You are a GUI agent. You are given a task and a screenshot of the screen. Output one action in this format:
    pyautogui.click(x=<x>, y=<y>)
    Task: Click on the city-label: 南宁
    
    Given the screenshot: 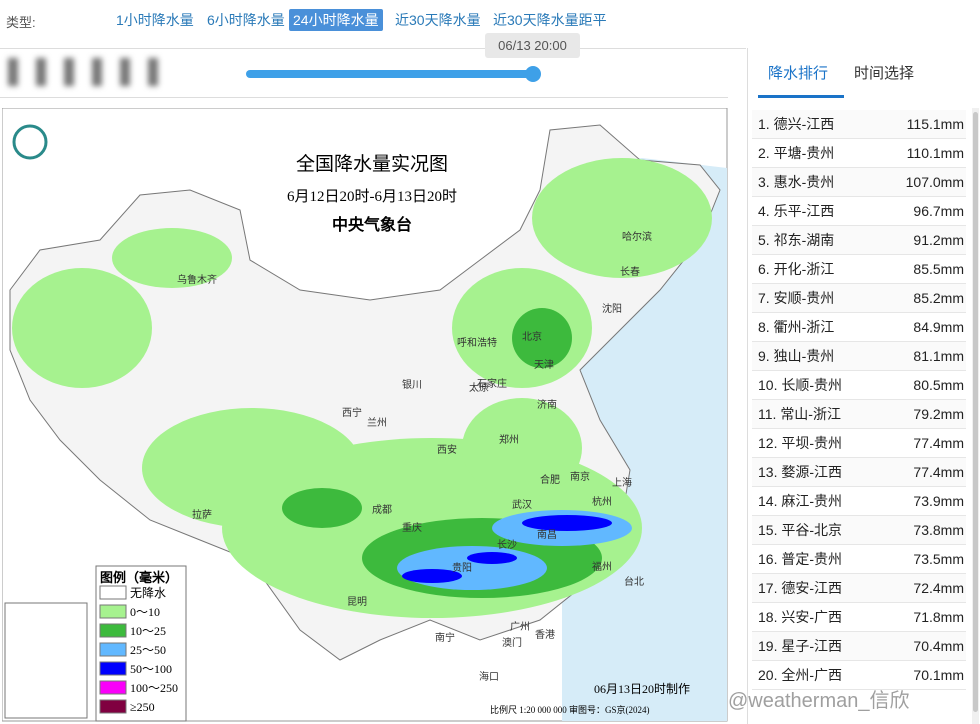 What is the action you would take?
    pyautogui.click(x=445, y=637)
    